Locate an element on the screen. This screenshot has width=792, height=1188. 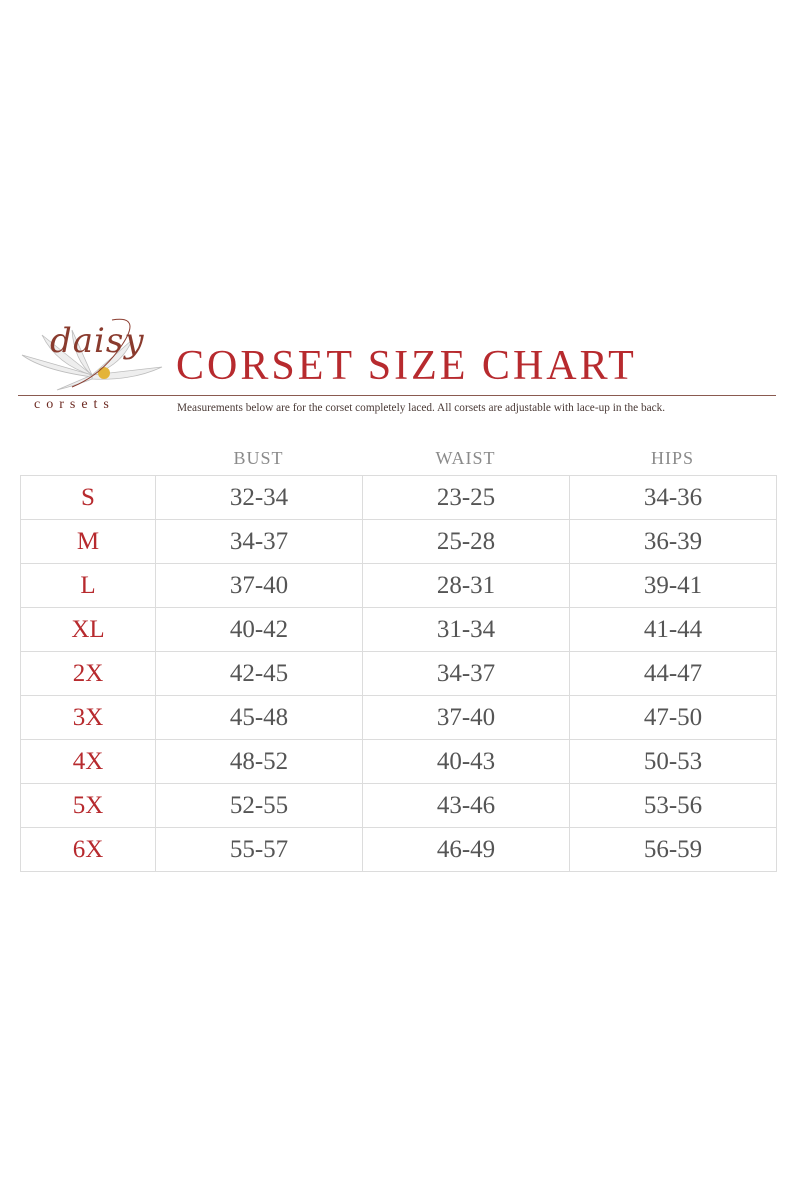
table-row: 6X 55-57 46-49 56-59 is located at coordinates (398, 849).